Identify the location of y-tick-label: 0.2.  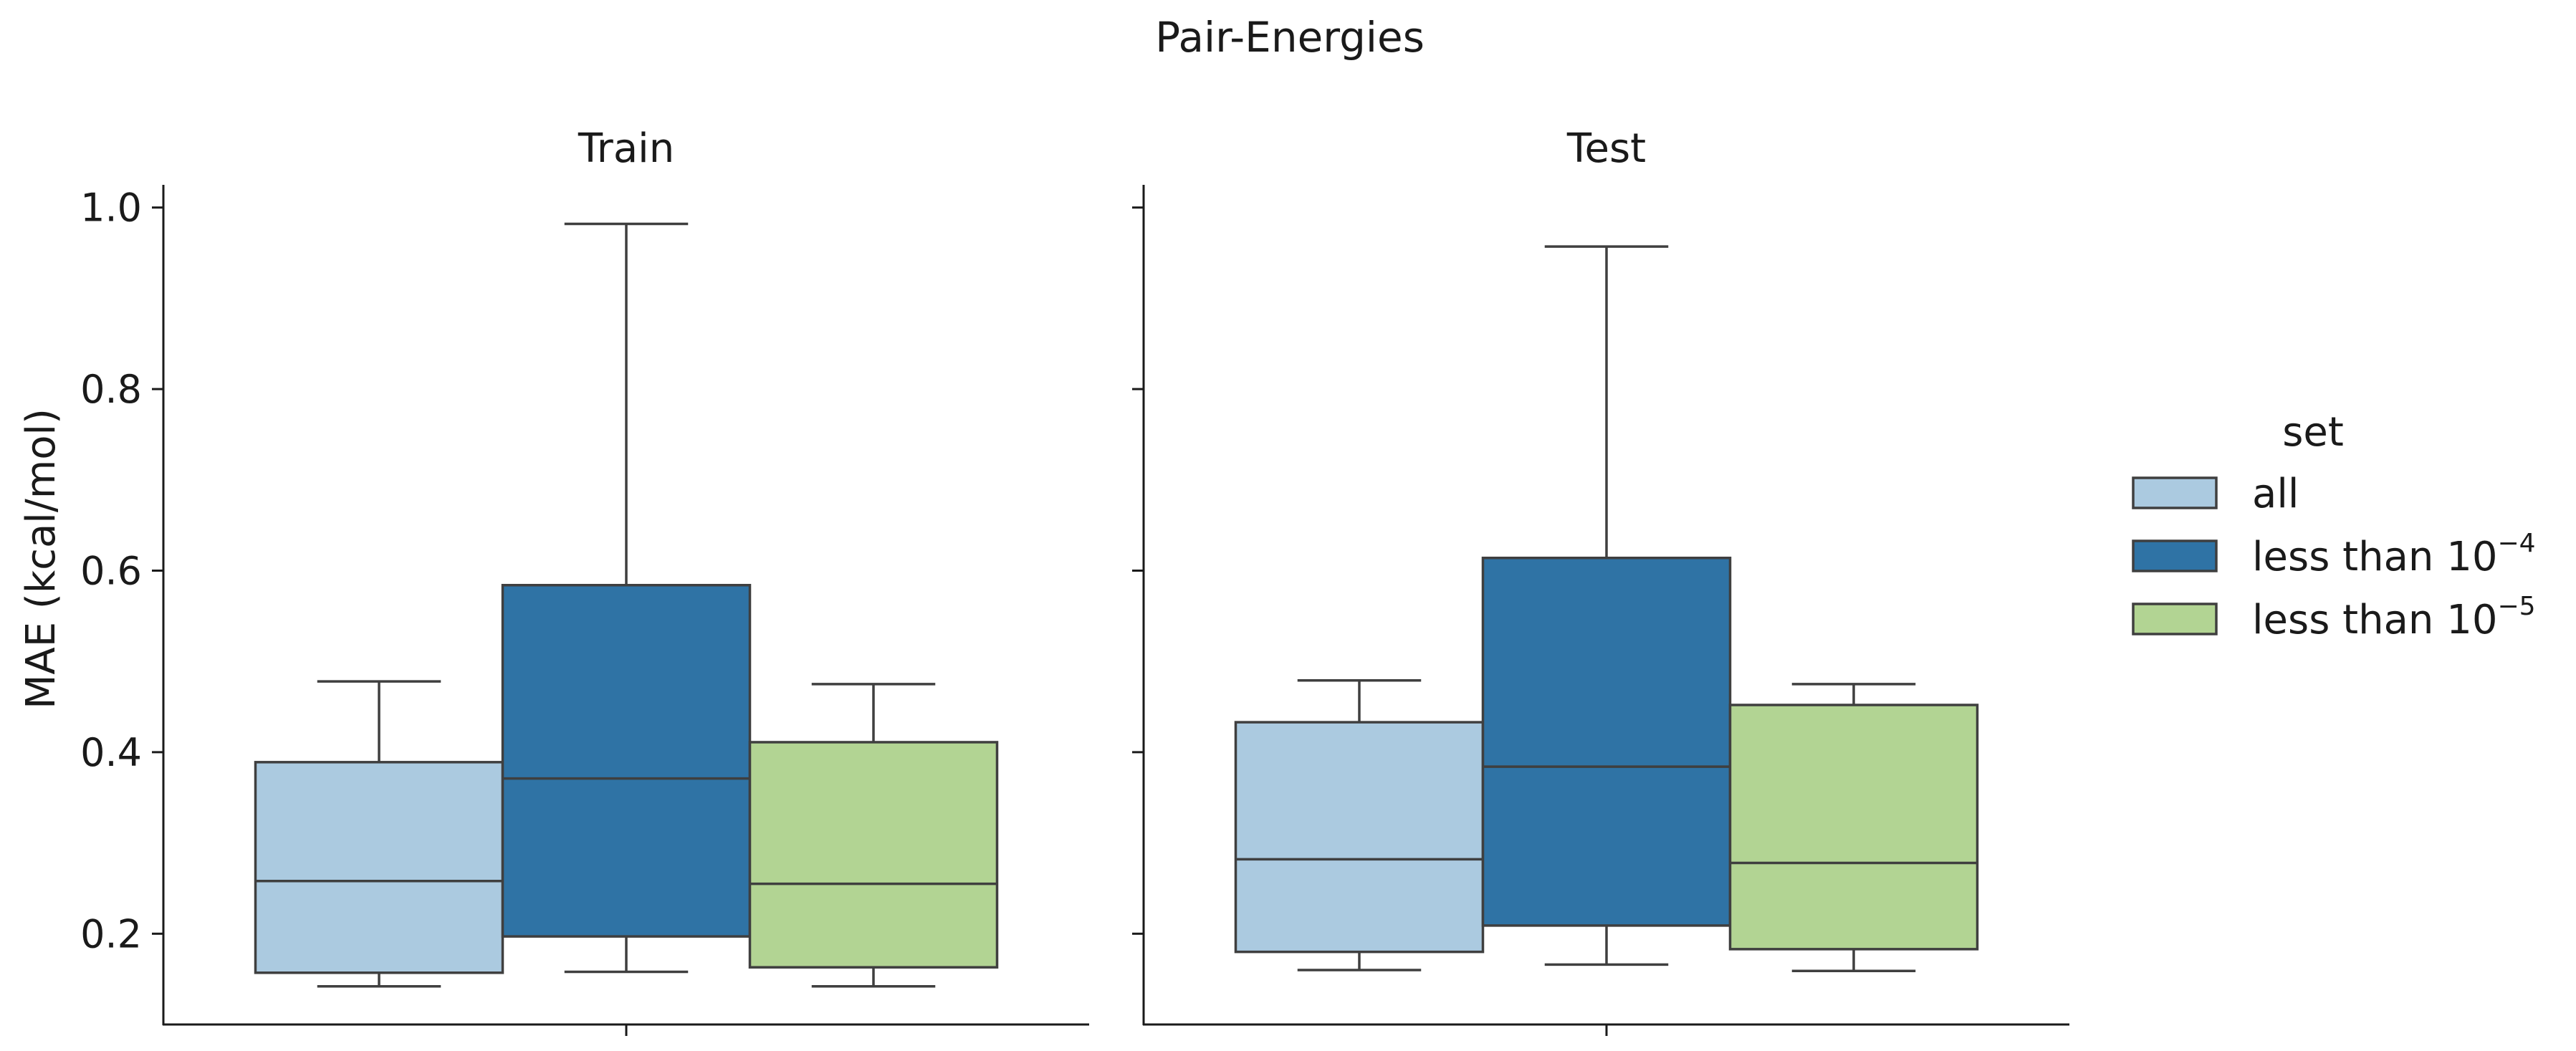
(111, 934).